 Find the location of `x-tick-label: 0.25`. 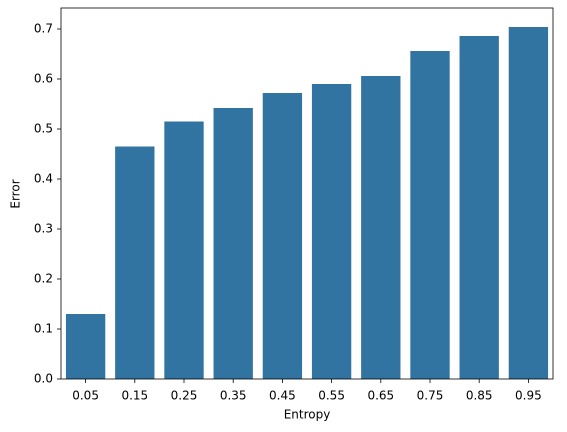

x-tick-label: 0.25 is located at coordinates (184, 396).